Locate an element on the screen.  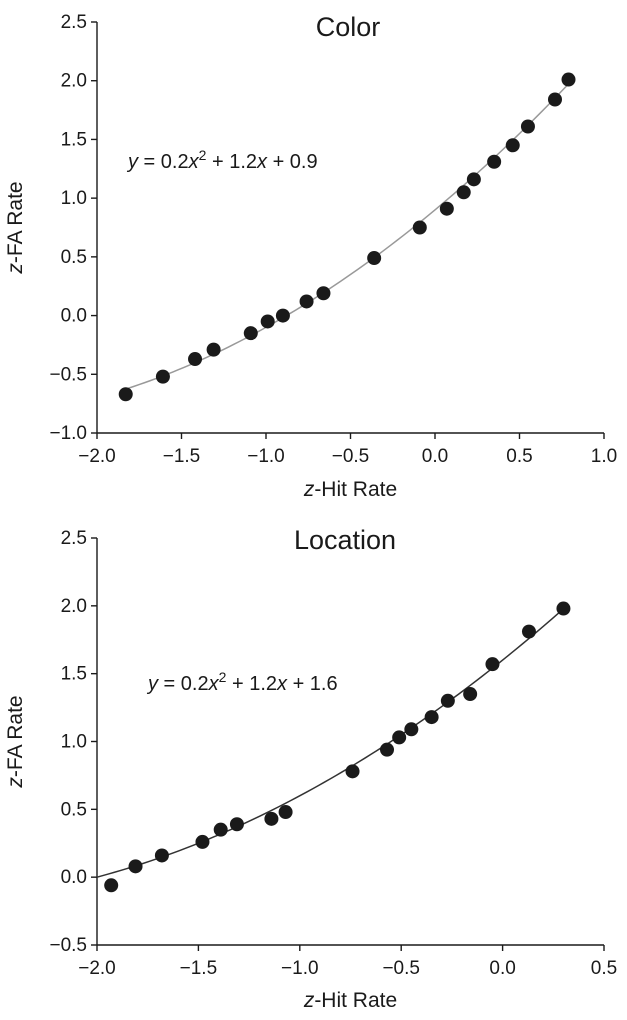
fit-equation: y = 0.2x2 + 1.2x + 1.6 is located at coordinates (242, 682).